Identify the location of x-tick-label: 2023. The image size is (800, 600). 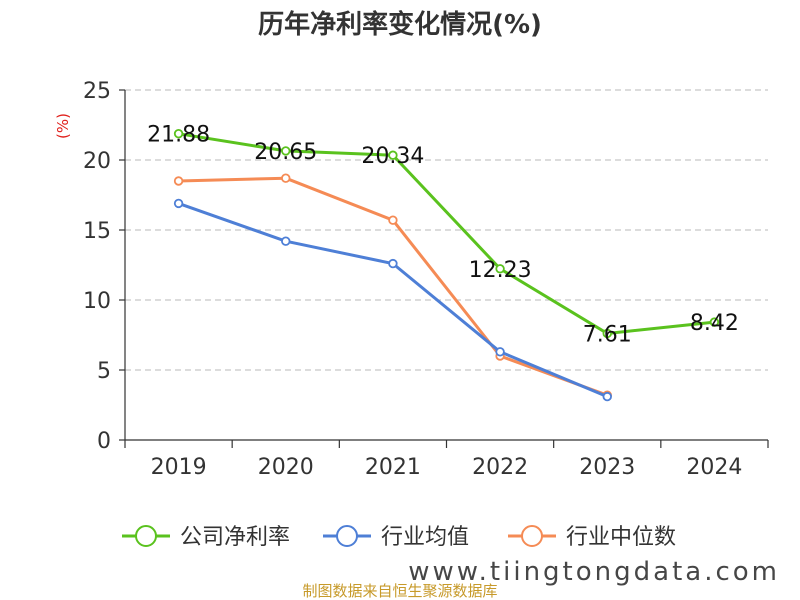
(607, 467).